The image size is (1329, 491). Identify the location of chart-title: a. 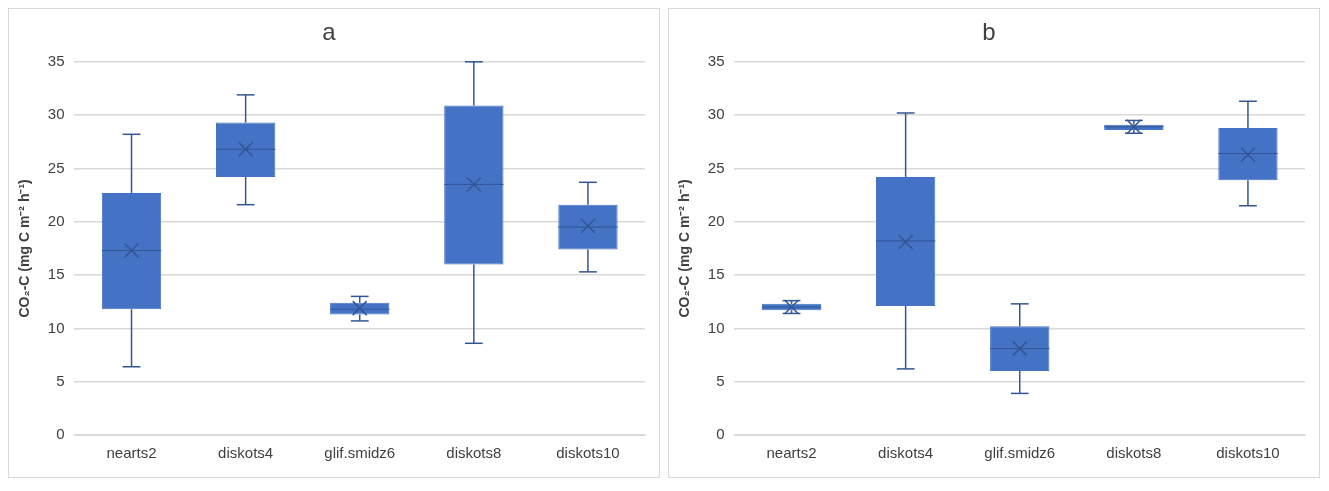
(329, 32).